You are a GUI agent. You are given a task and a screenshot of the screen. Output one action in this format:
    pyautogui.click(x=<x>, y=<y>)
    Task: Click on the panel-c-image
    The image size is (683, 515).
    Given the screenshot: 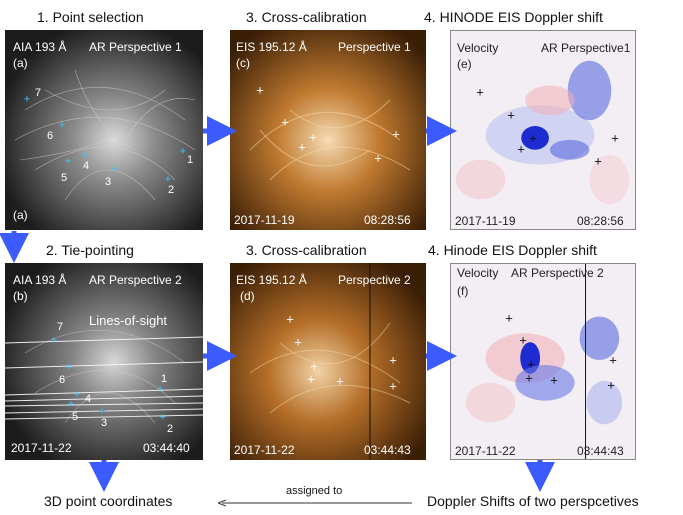 What is the action you would take?
    pyautogui.click(x=328, y=130)
    